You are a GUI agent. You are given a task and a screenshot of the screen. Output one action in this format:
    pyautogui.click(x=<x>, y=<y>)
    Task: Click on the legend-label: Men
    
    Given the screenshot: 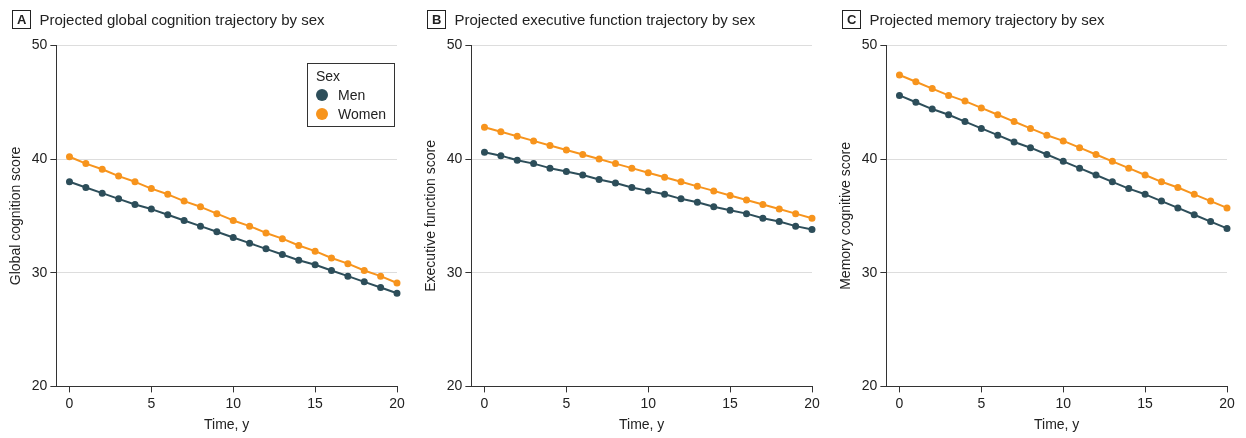 What is the action you would take?
    pyautogui.click(x=352, y=95)
    